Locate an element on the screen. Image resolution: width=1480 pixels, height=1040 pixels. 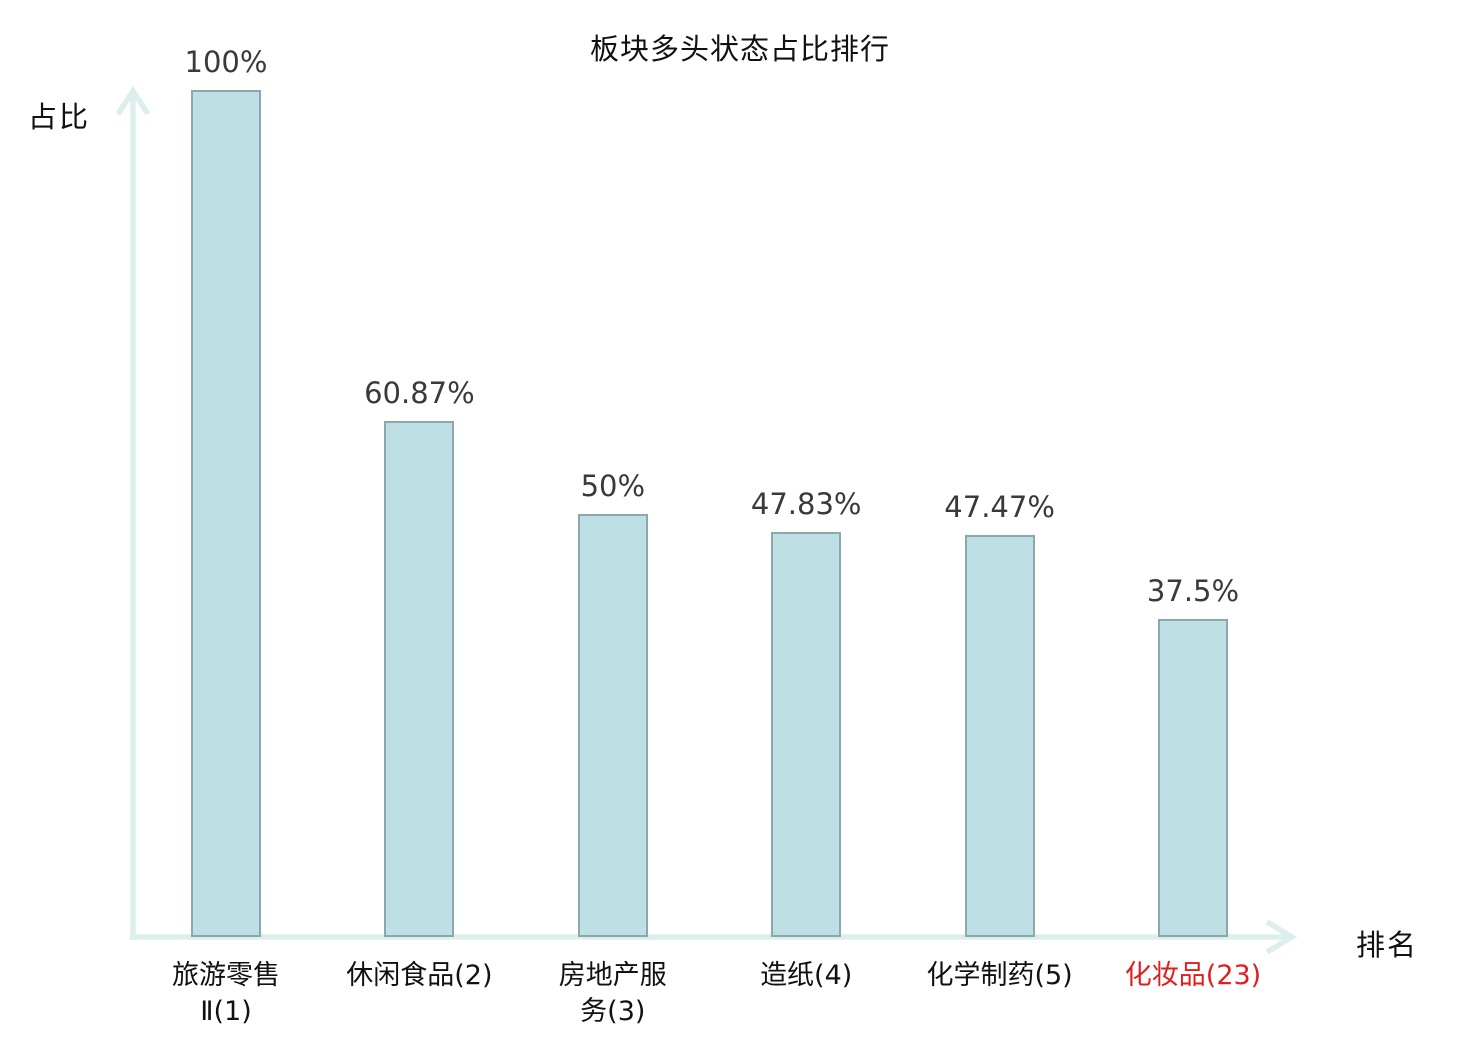
bar-value-label: 100% is located at coordinates (226, 62).